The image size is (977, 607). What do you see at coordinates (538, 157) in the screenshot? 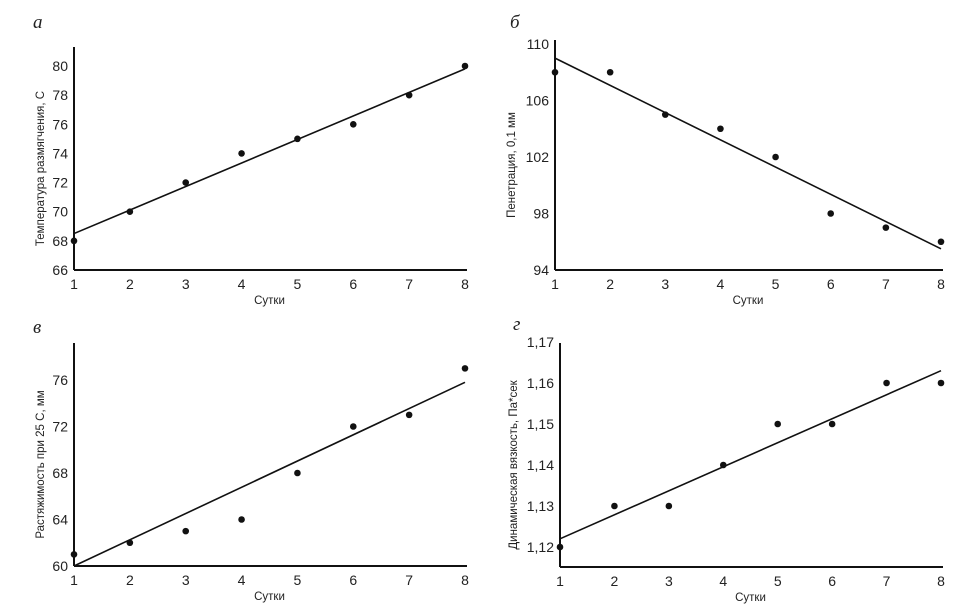
I see `y-tick-label: 102` at bounding box center [538, 157].